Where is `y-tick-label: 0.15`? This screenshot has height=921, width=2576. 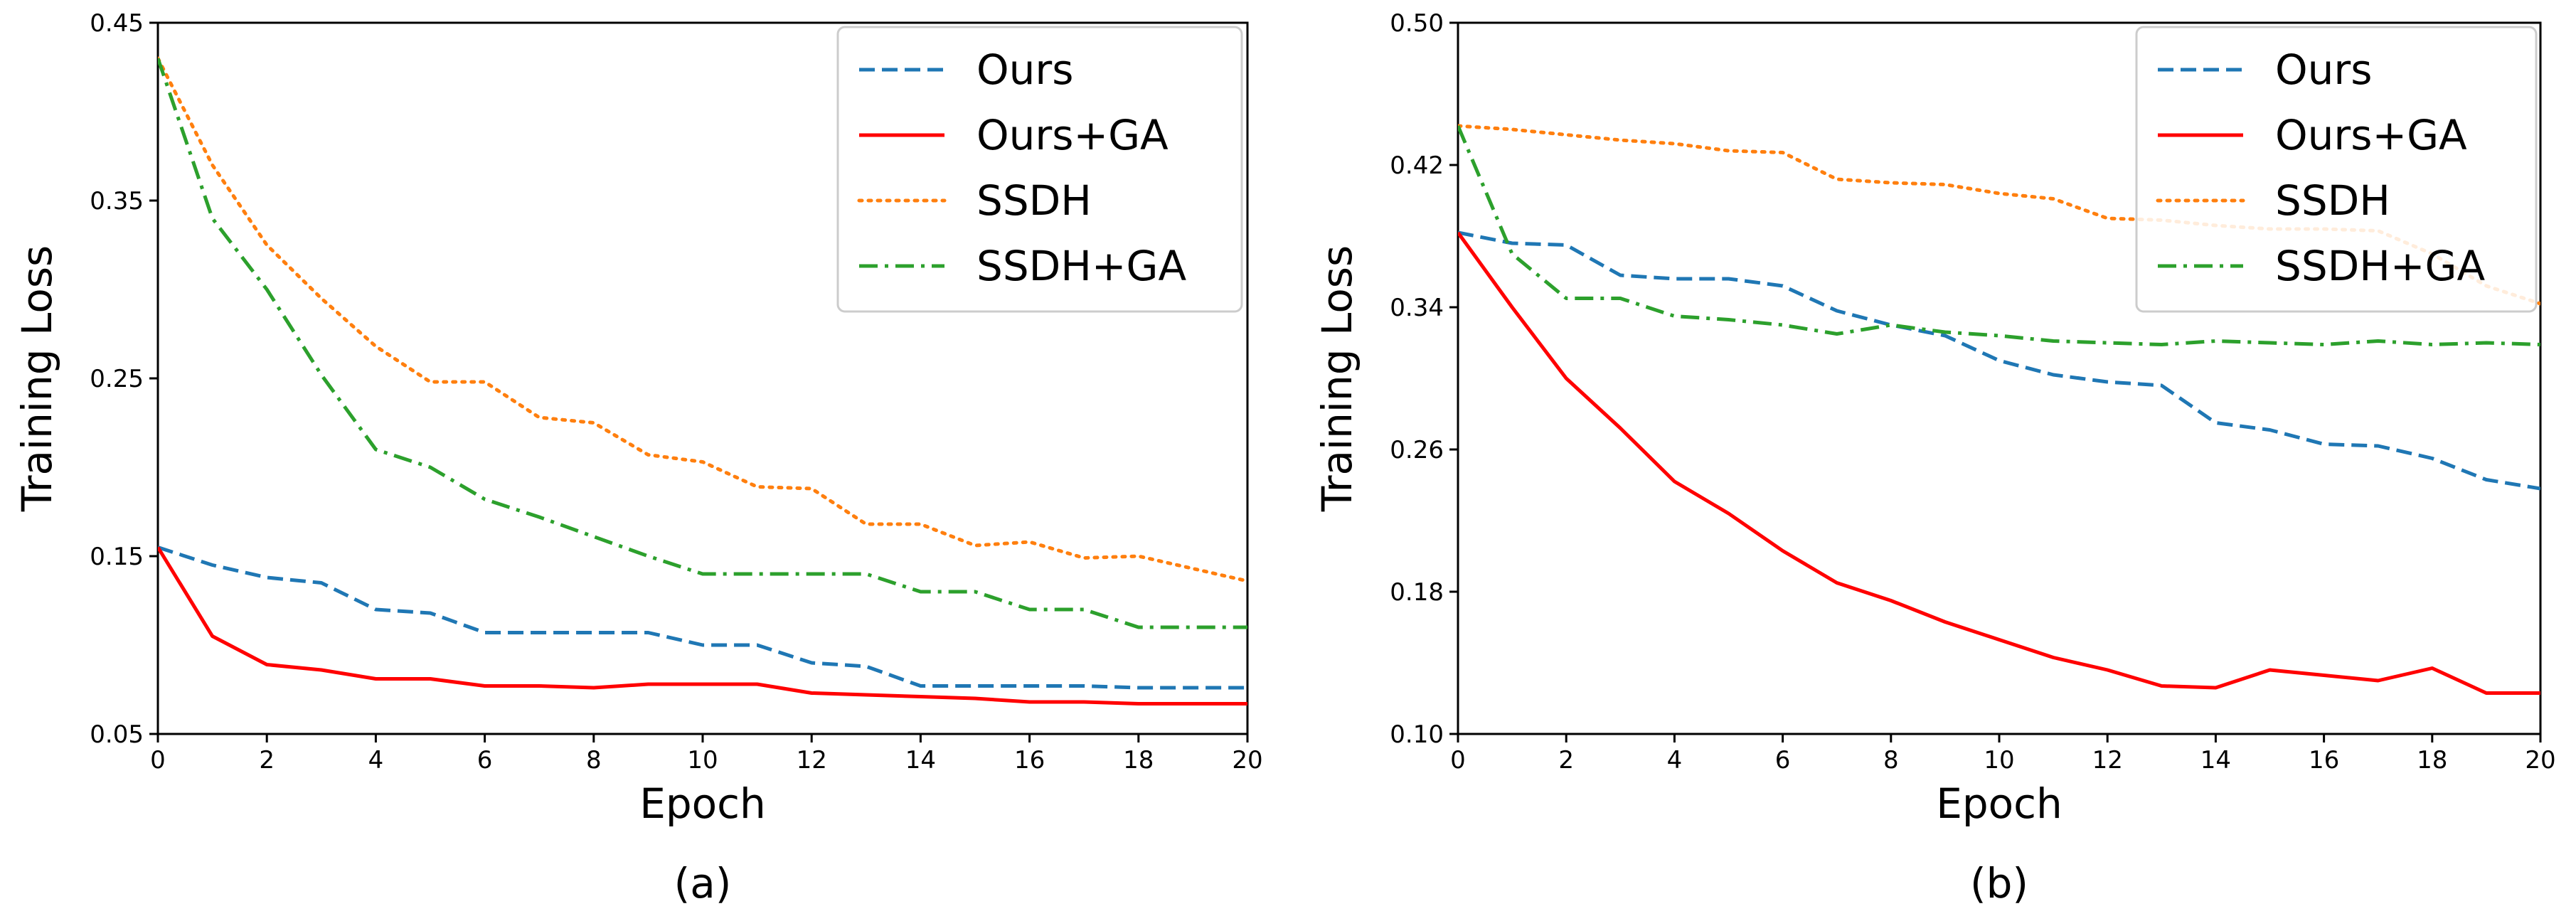 y-tick-label: 0.15 is located at coordinates (117, 557).